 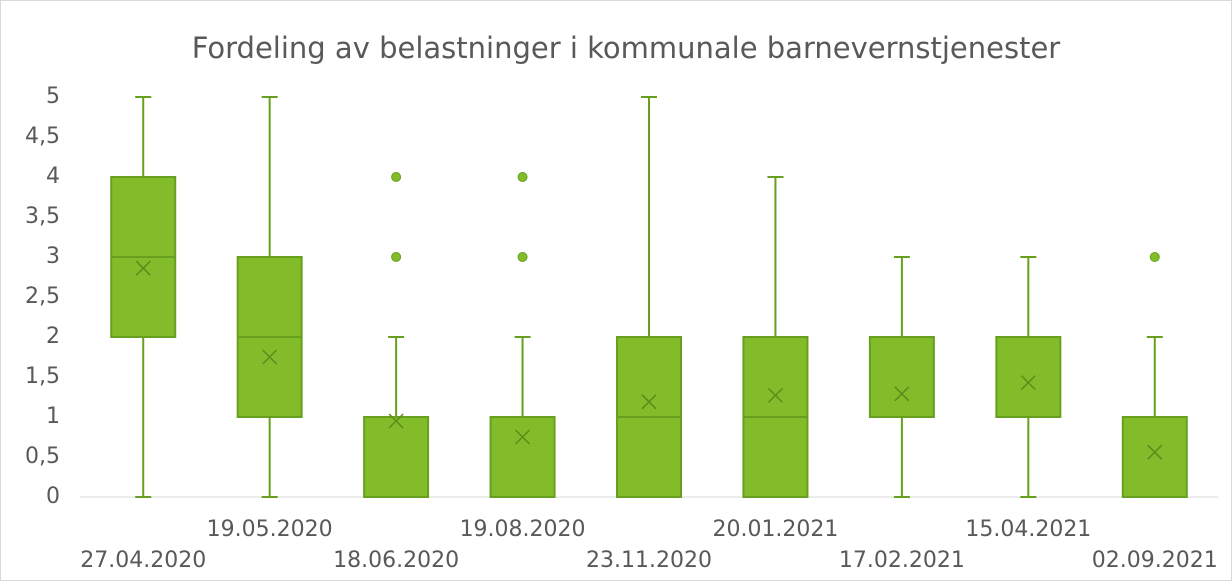 I want to click on x-tick-label: 19.08.2020, so click(x=523, y=529).